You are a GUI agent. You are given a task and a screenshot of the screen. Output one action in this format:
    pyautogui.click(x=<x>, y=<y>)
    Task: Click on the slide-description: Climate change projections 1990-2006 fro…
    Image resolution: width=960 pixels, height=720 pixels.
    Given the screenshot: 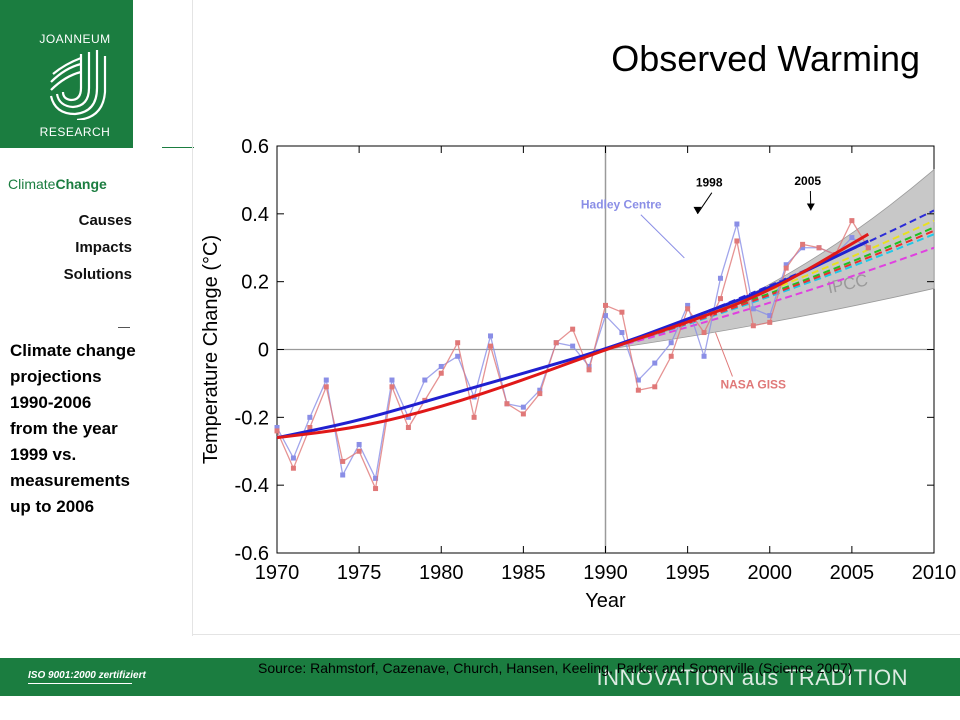 What is the action you would take?
    pyautogui.click(x=96, y=429)
    